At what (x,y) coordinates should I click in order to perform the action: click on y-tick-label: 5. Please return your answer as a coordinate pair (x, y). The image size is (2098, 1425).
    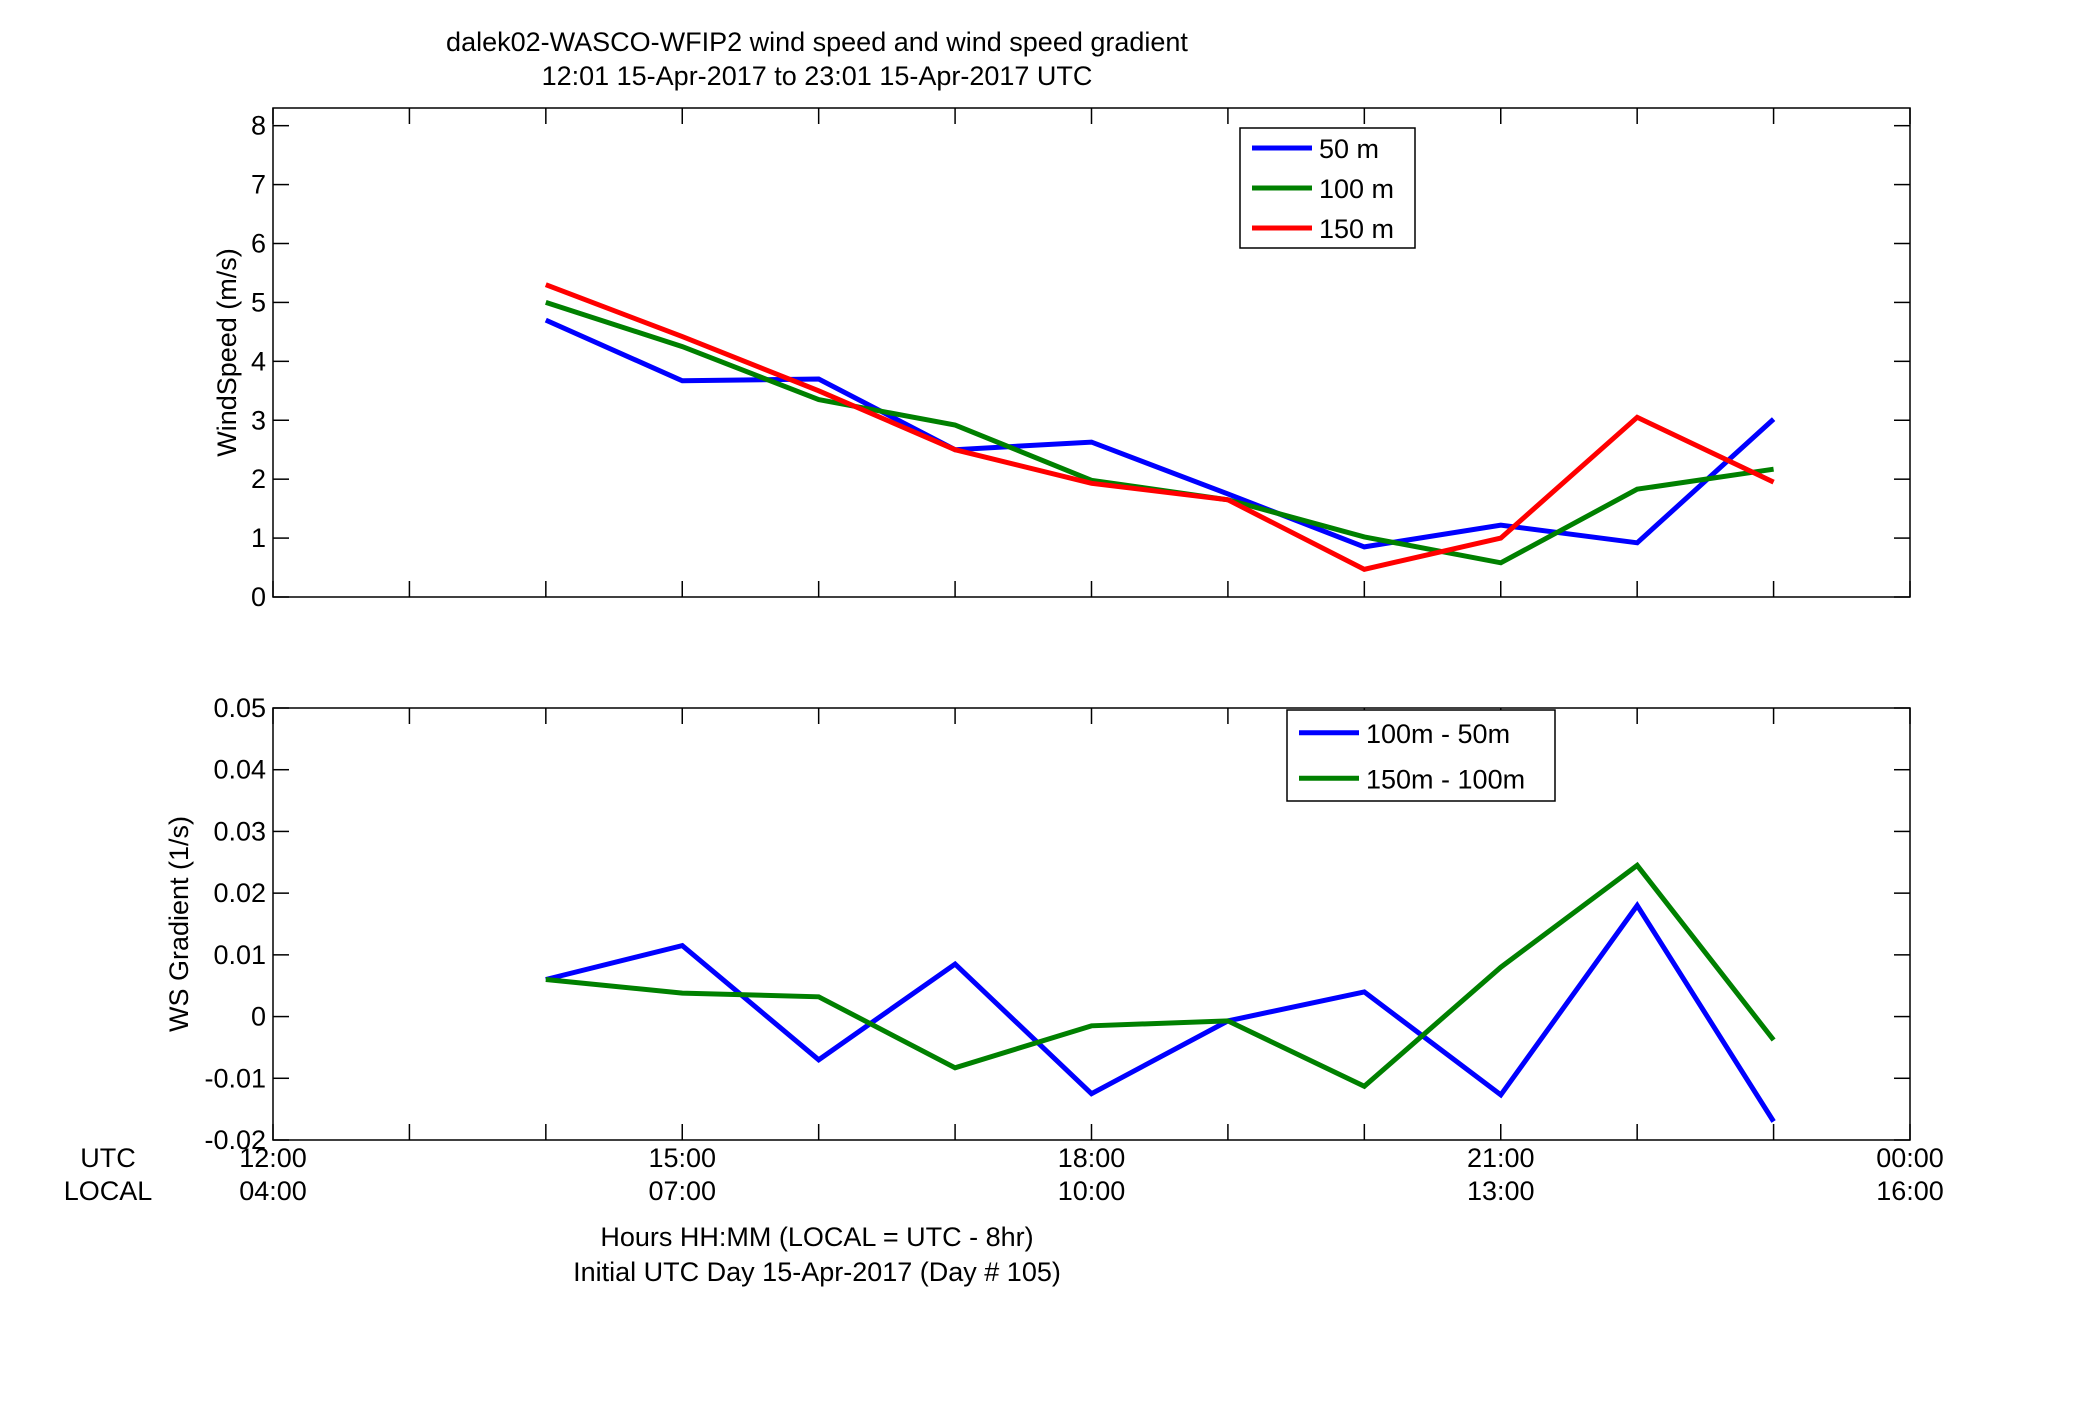
    Looking at the image, I should click on (258, 302).